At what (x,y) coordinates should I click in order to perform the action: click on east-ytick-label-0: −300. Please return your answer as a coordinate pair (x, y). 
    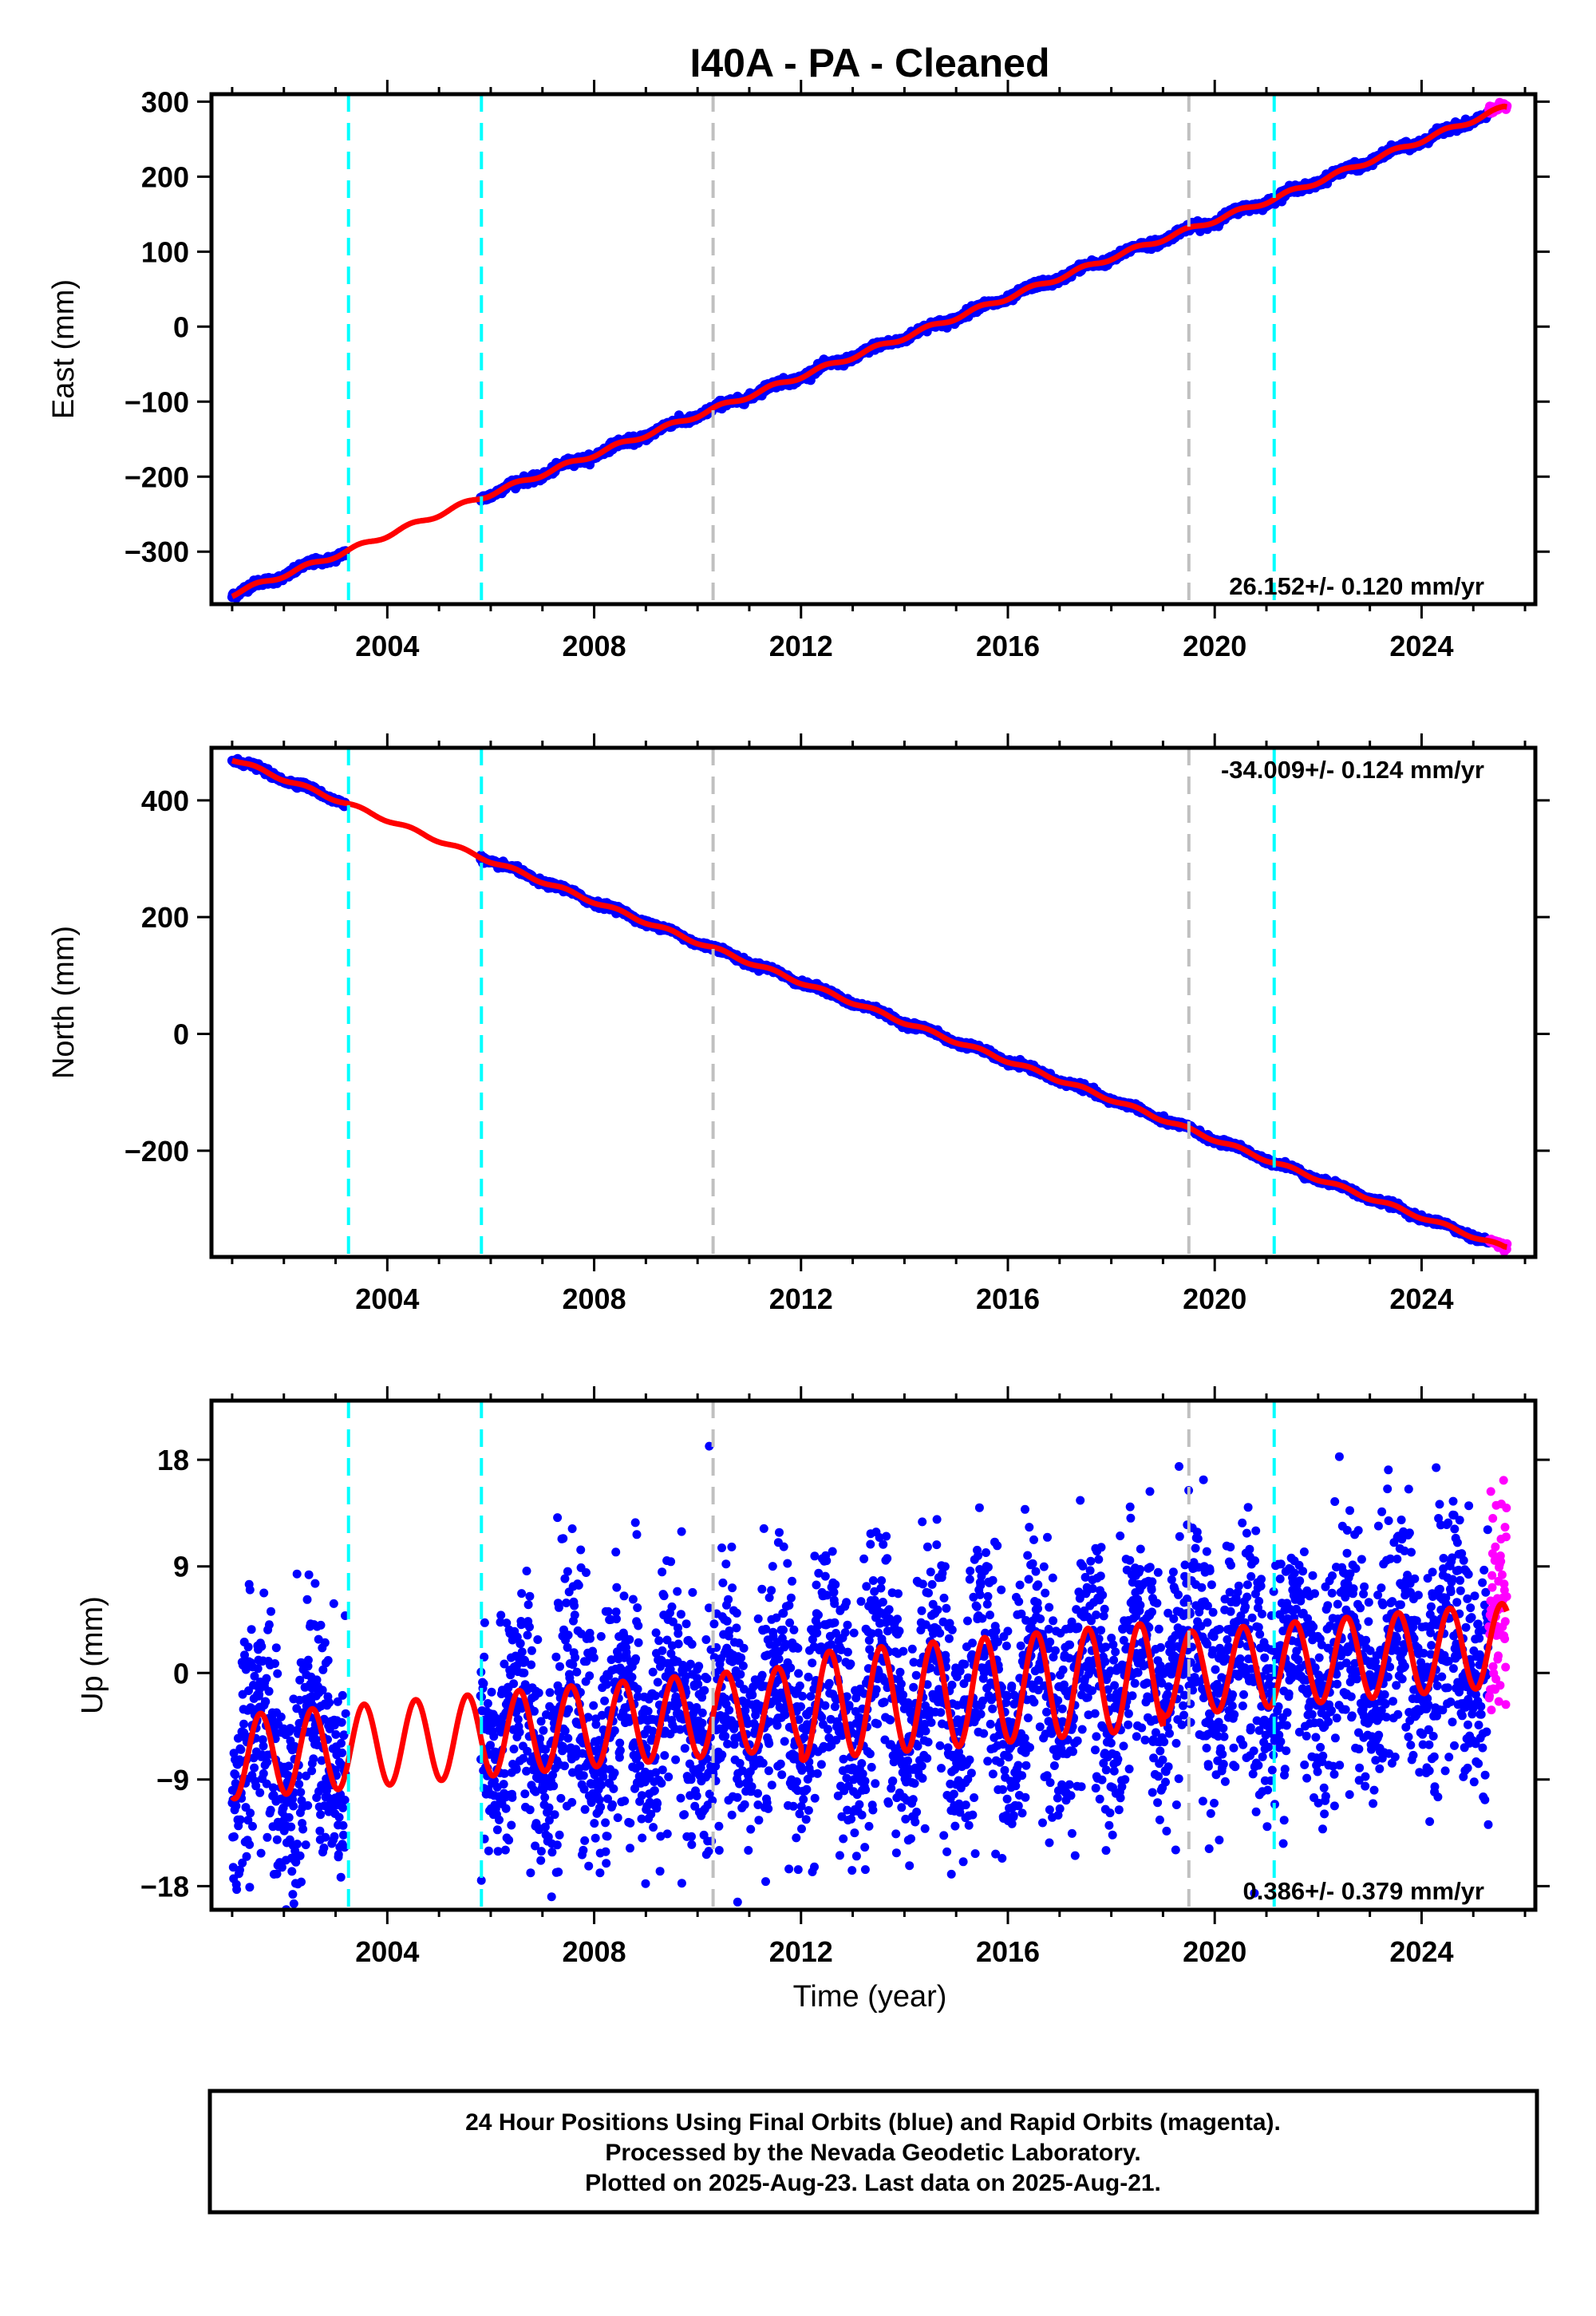
    Looking at the image, I should click on (156, 552).